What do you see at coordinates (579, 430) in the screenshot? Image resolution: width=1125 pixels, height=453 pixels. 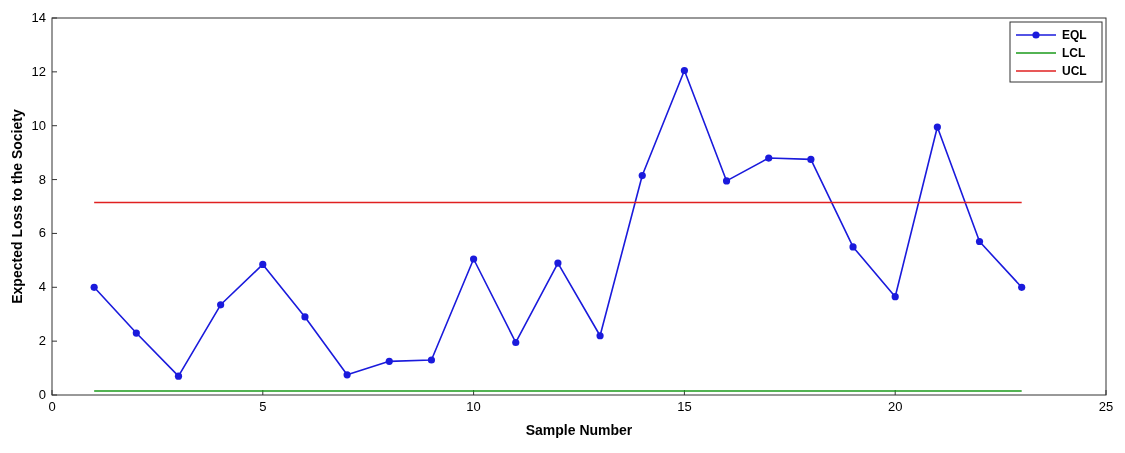 I see `x-axis-title: Sample Number` at bounding box center [579, 430].